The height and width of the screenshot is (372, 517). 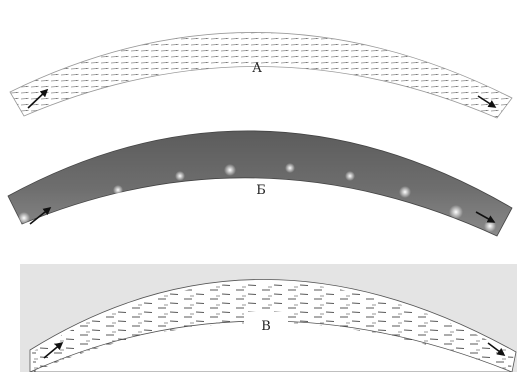 What do you see at coordinates (53, 350) in the screenshot?
I see `panel-c-inlet-arrow` at bounding box center [53, 350].